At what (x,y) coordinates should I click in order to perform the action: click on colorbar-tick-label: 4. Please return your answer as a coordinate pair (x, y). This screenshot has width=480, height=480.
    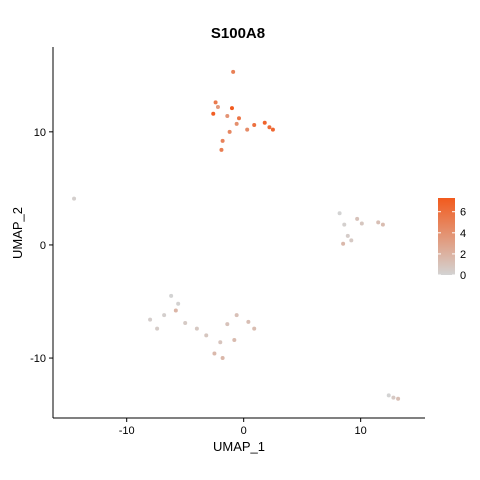
    Looking at the image, I should click on (463, 234).